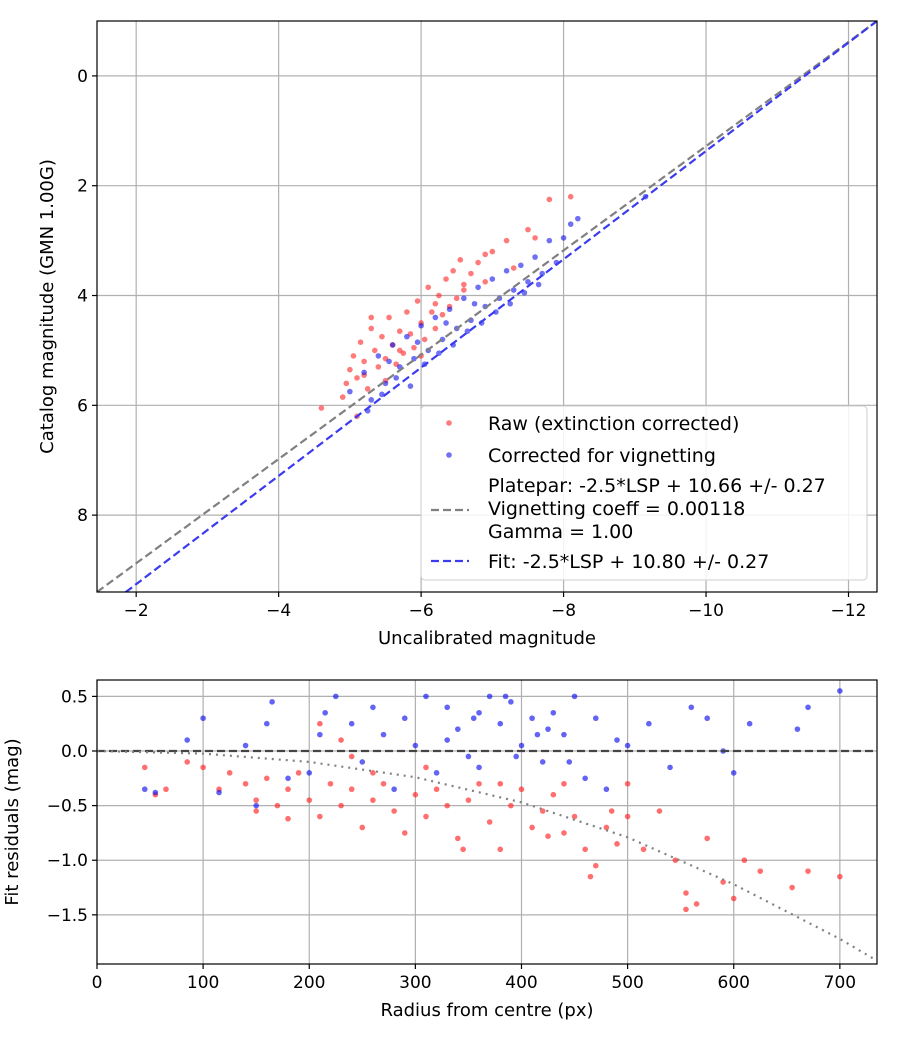 The height and width of the screenshot is (1054, 900). Describe the element at coordinates (706, 611) in the screenshot. I see `x-tick-label: −10` at that location.